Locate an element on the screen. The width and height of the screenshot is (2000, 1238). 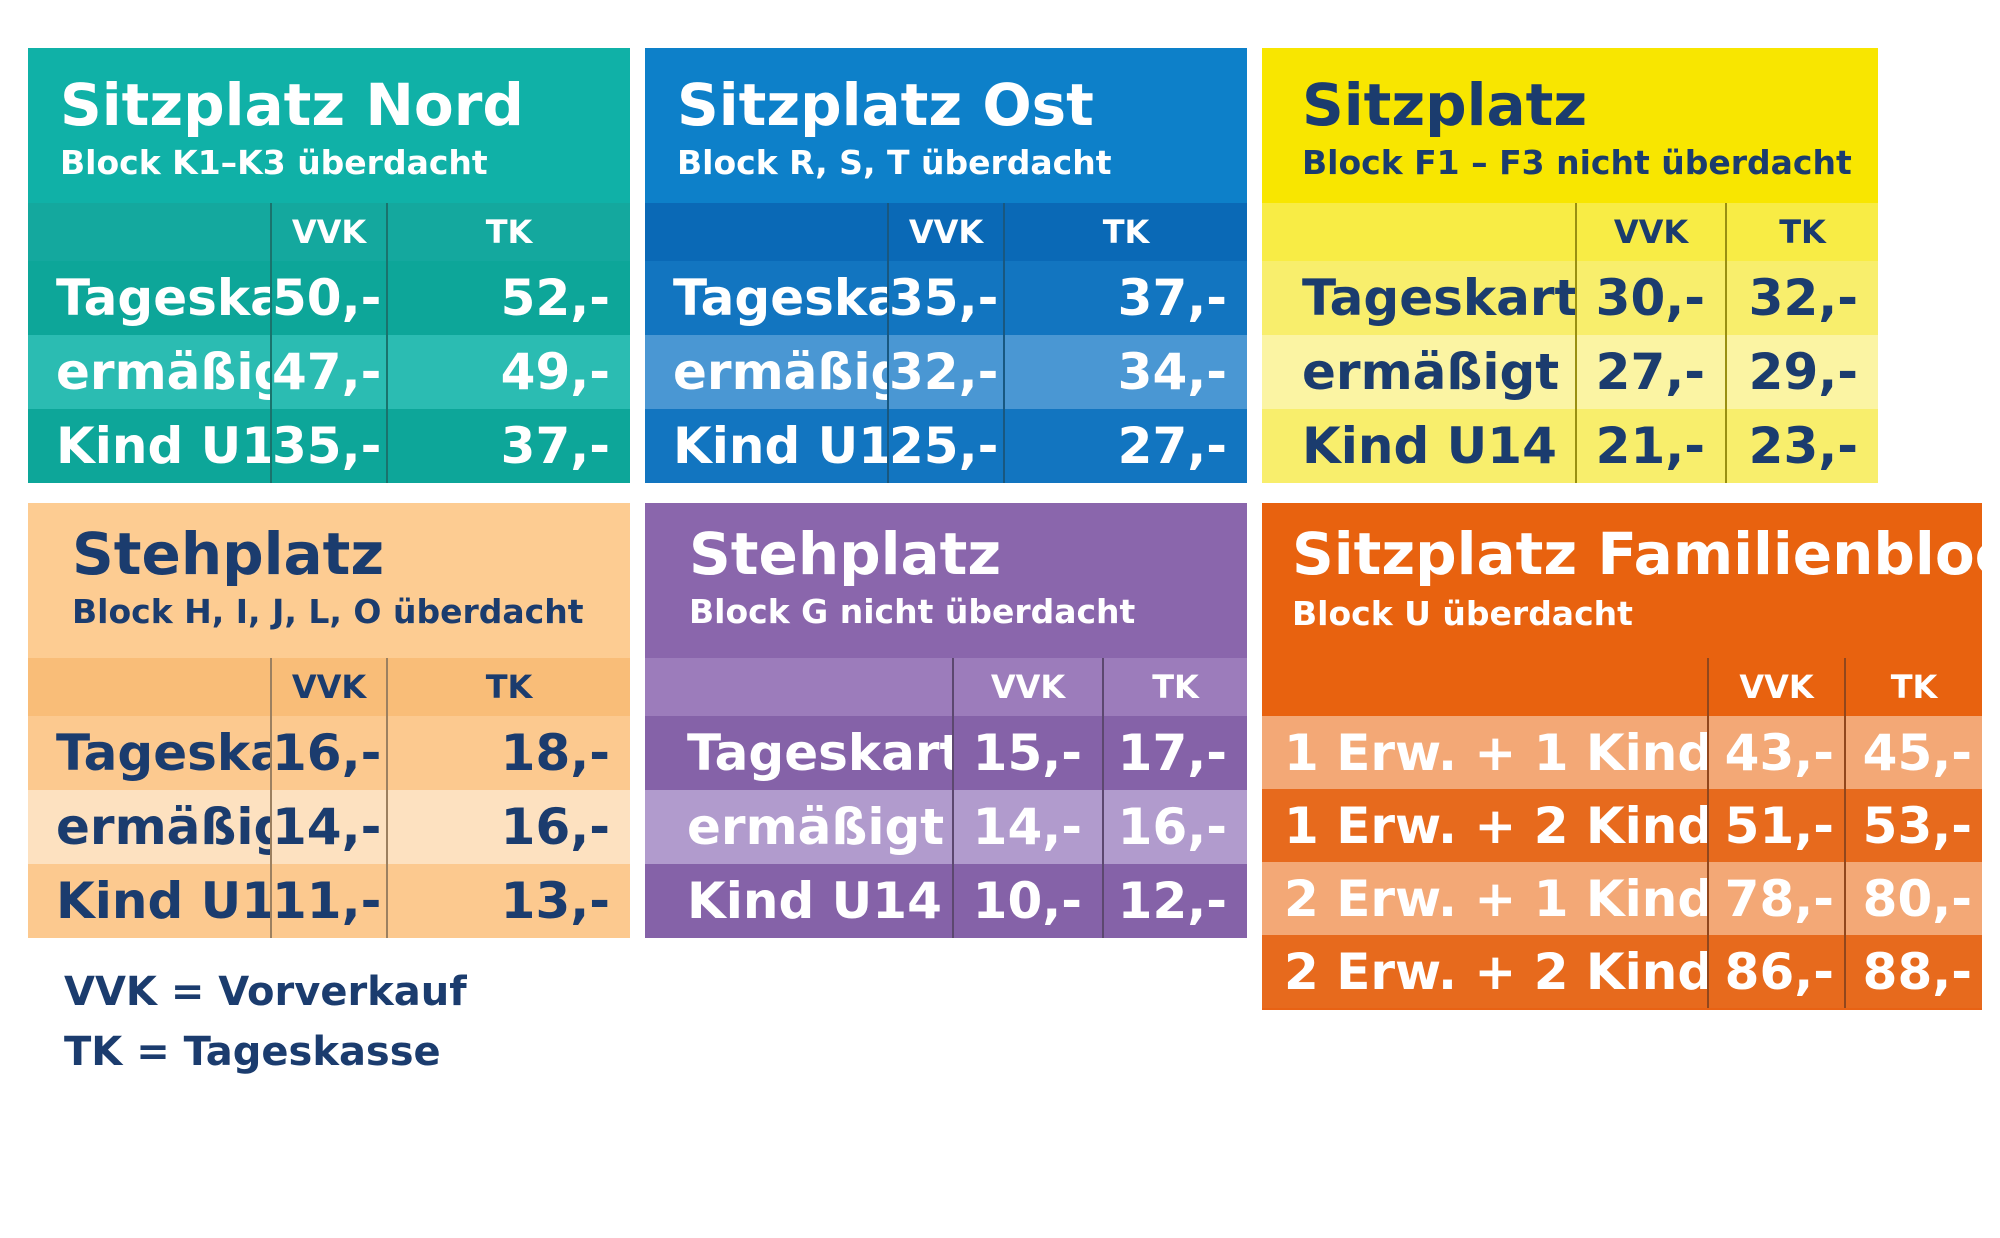
price-tk: 45,- is located at coordinates (1913, 752).